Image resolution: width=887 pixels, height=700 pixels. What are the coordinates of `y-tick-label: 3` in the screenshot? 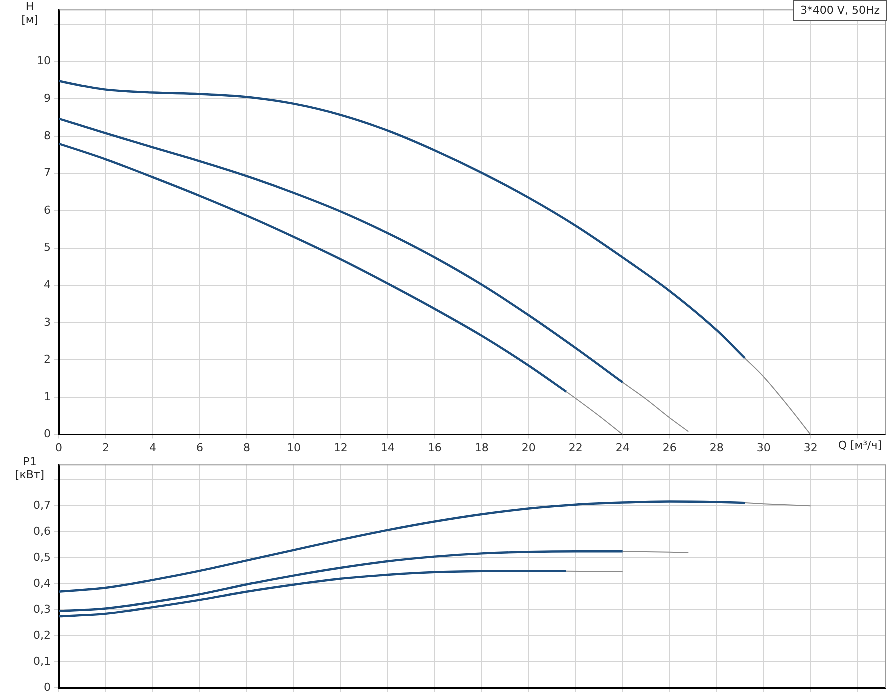 It's located at (47, 322).